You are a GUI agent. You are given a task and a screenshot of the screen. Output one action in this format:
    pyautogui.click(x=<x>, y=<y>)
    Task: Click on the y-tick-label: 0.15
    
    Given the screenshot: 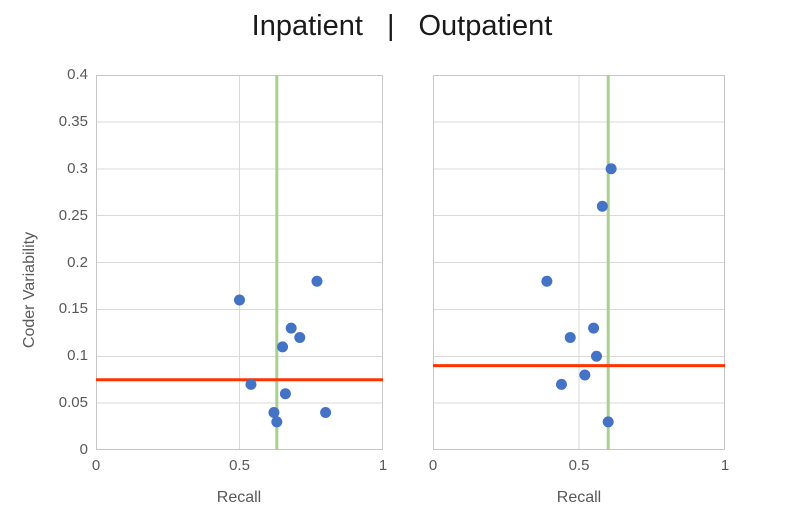 What is the action you would take?
    pyautogui.click(x=73, y=309)
    